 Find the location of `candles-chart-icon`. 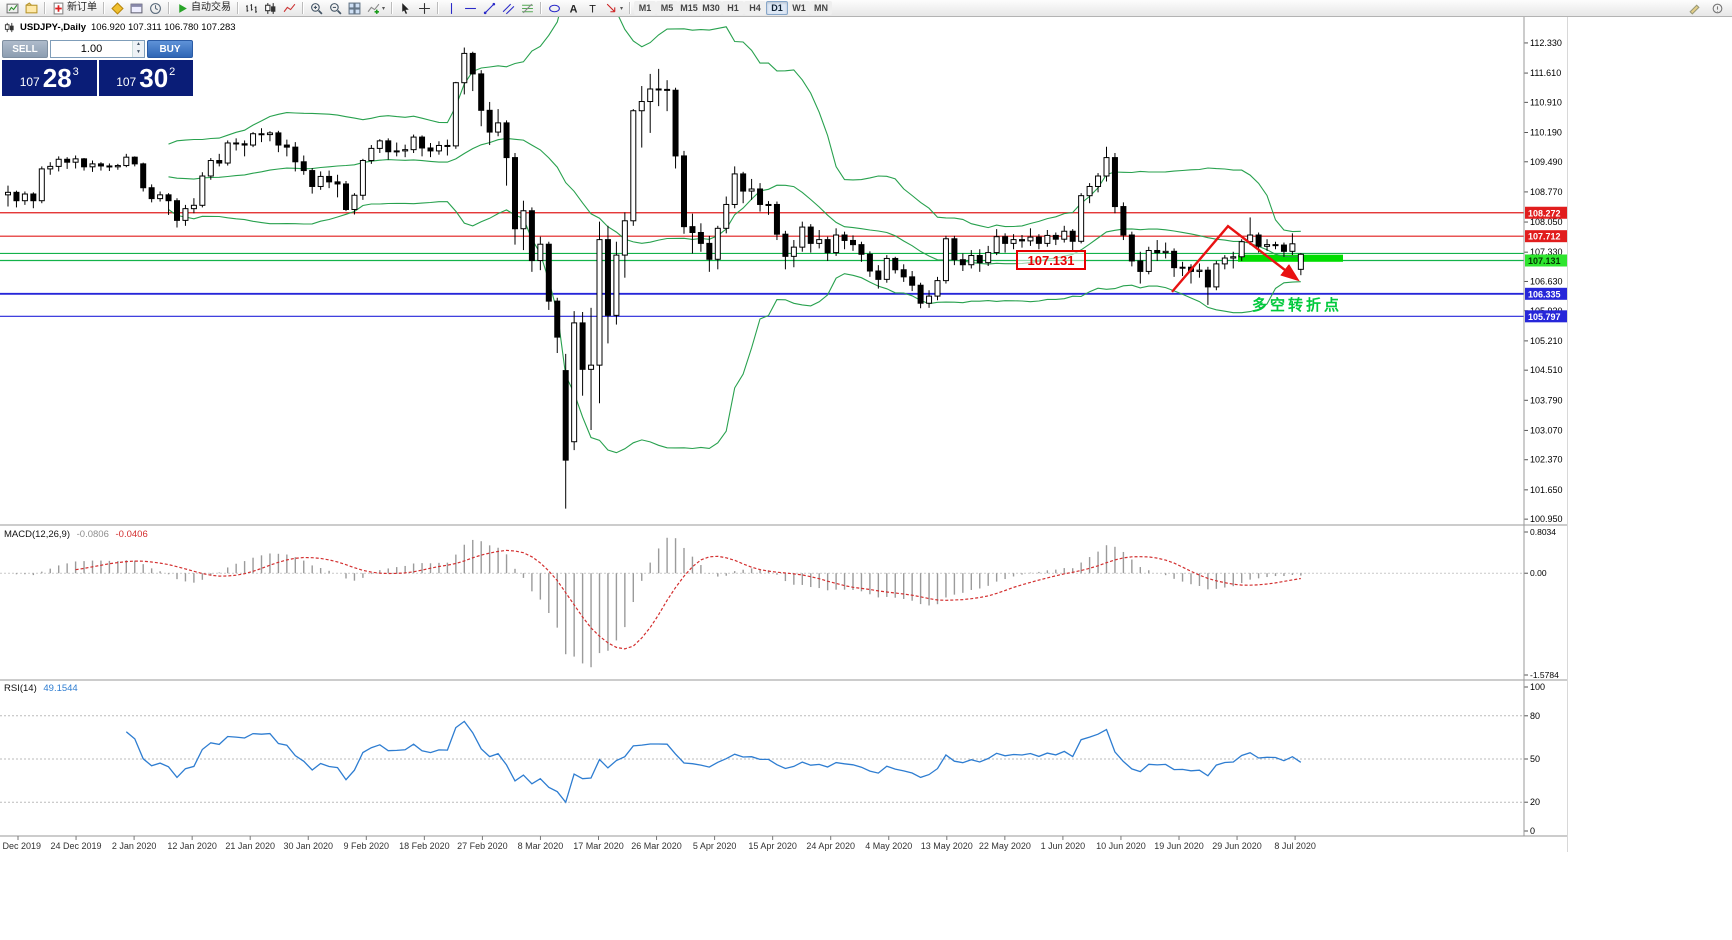

candles-chart-icon is located at coordinates (270, 8).